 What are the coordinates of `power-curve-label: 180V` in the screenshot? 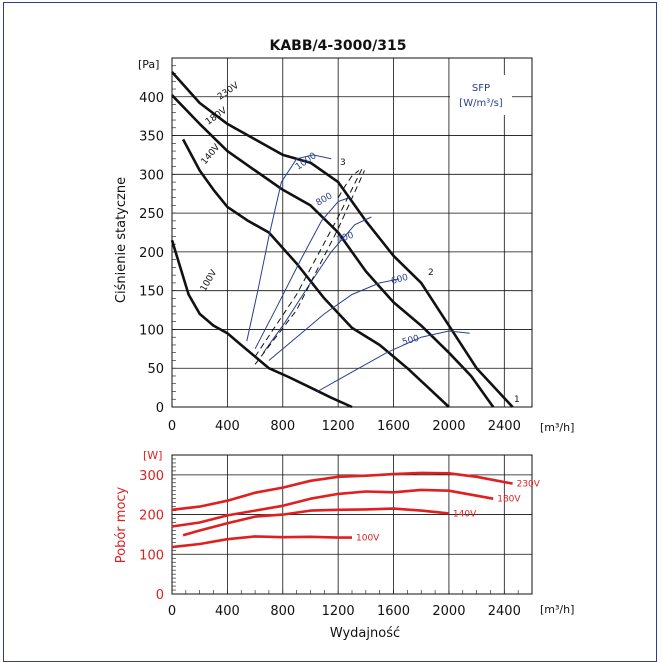 It's located at (509, 500).